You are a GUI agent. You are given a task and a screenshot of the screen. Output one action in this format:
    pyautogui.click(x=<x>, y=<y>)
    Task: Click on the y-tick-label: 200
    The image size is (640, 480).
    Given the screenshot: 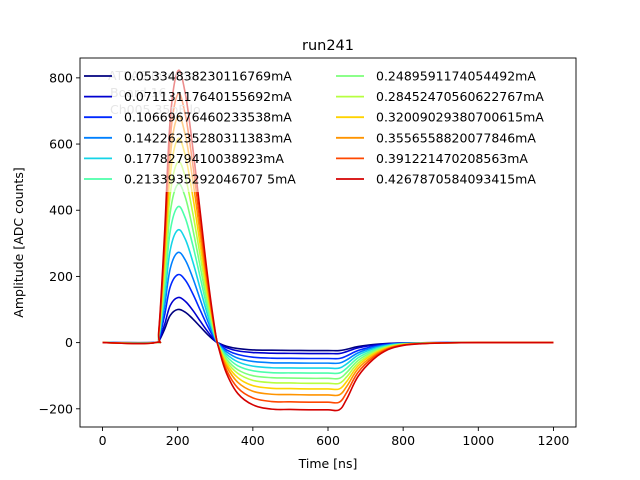 What is the action you would take?
    pyautogui.click(x=61, y=276)
    